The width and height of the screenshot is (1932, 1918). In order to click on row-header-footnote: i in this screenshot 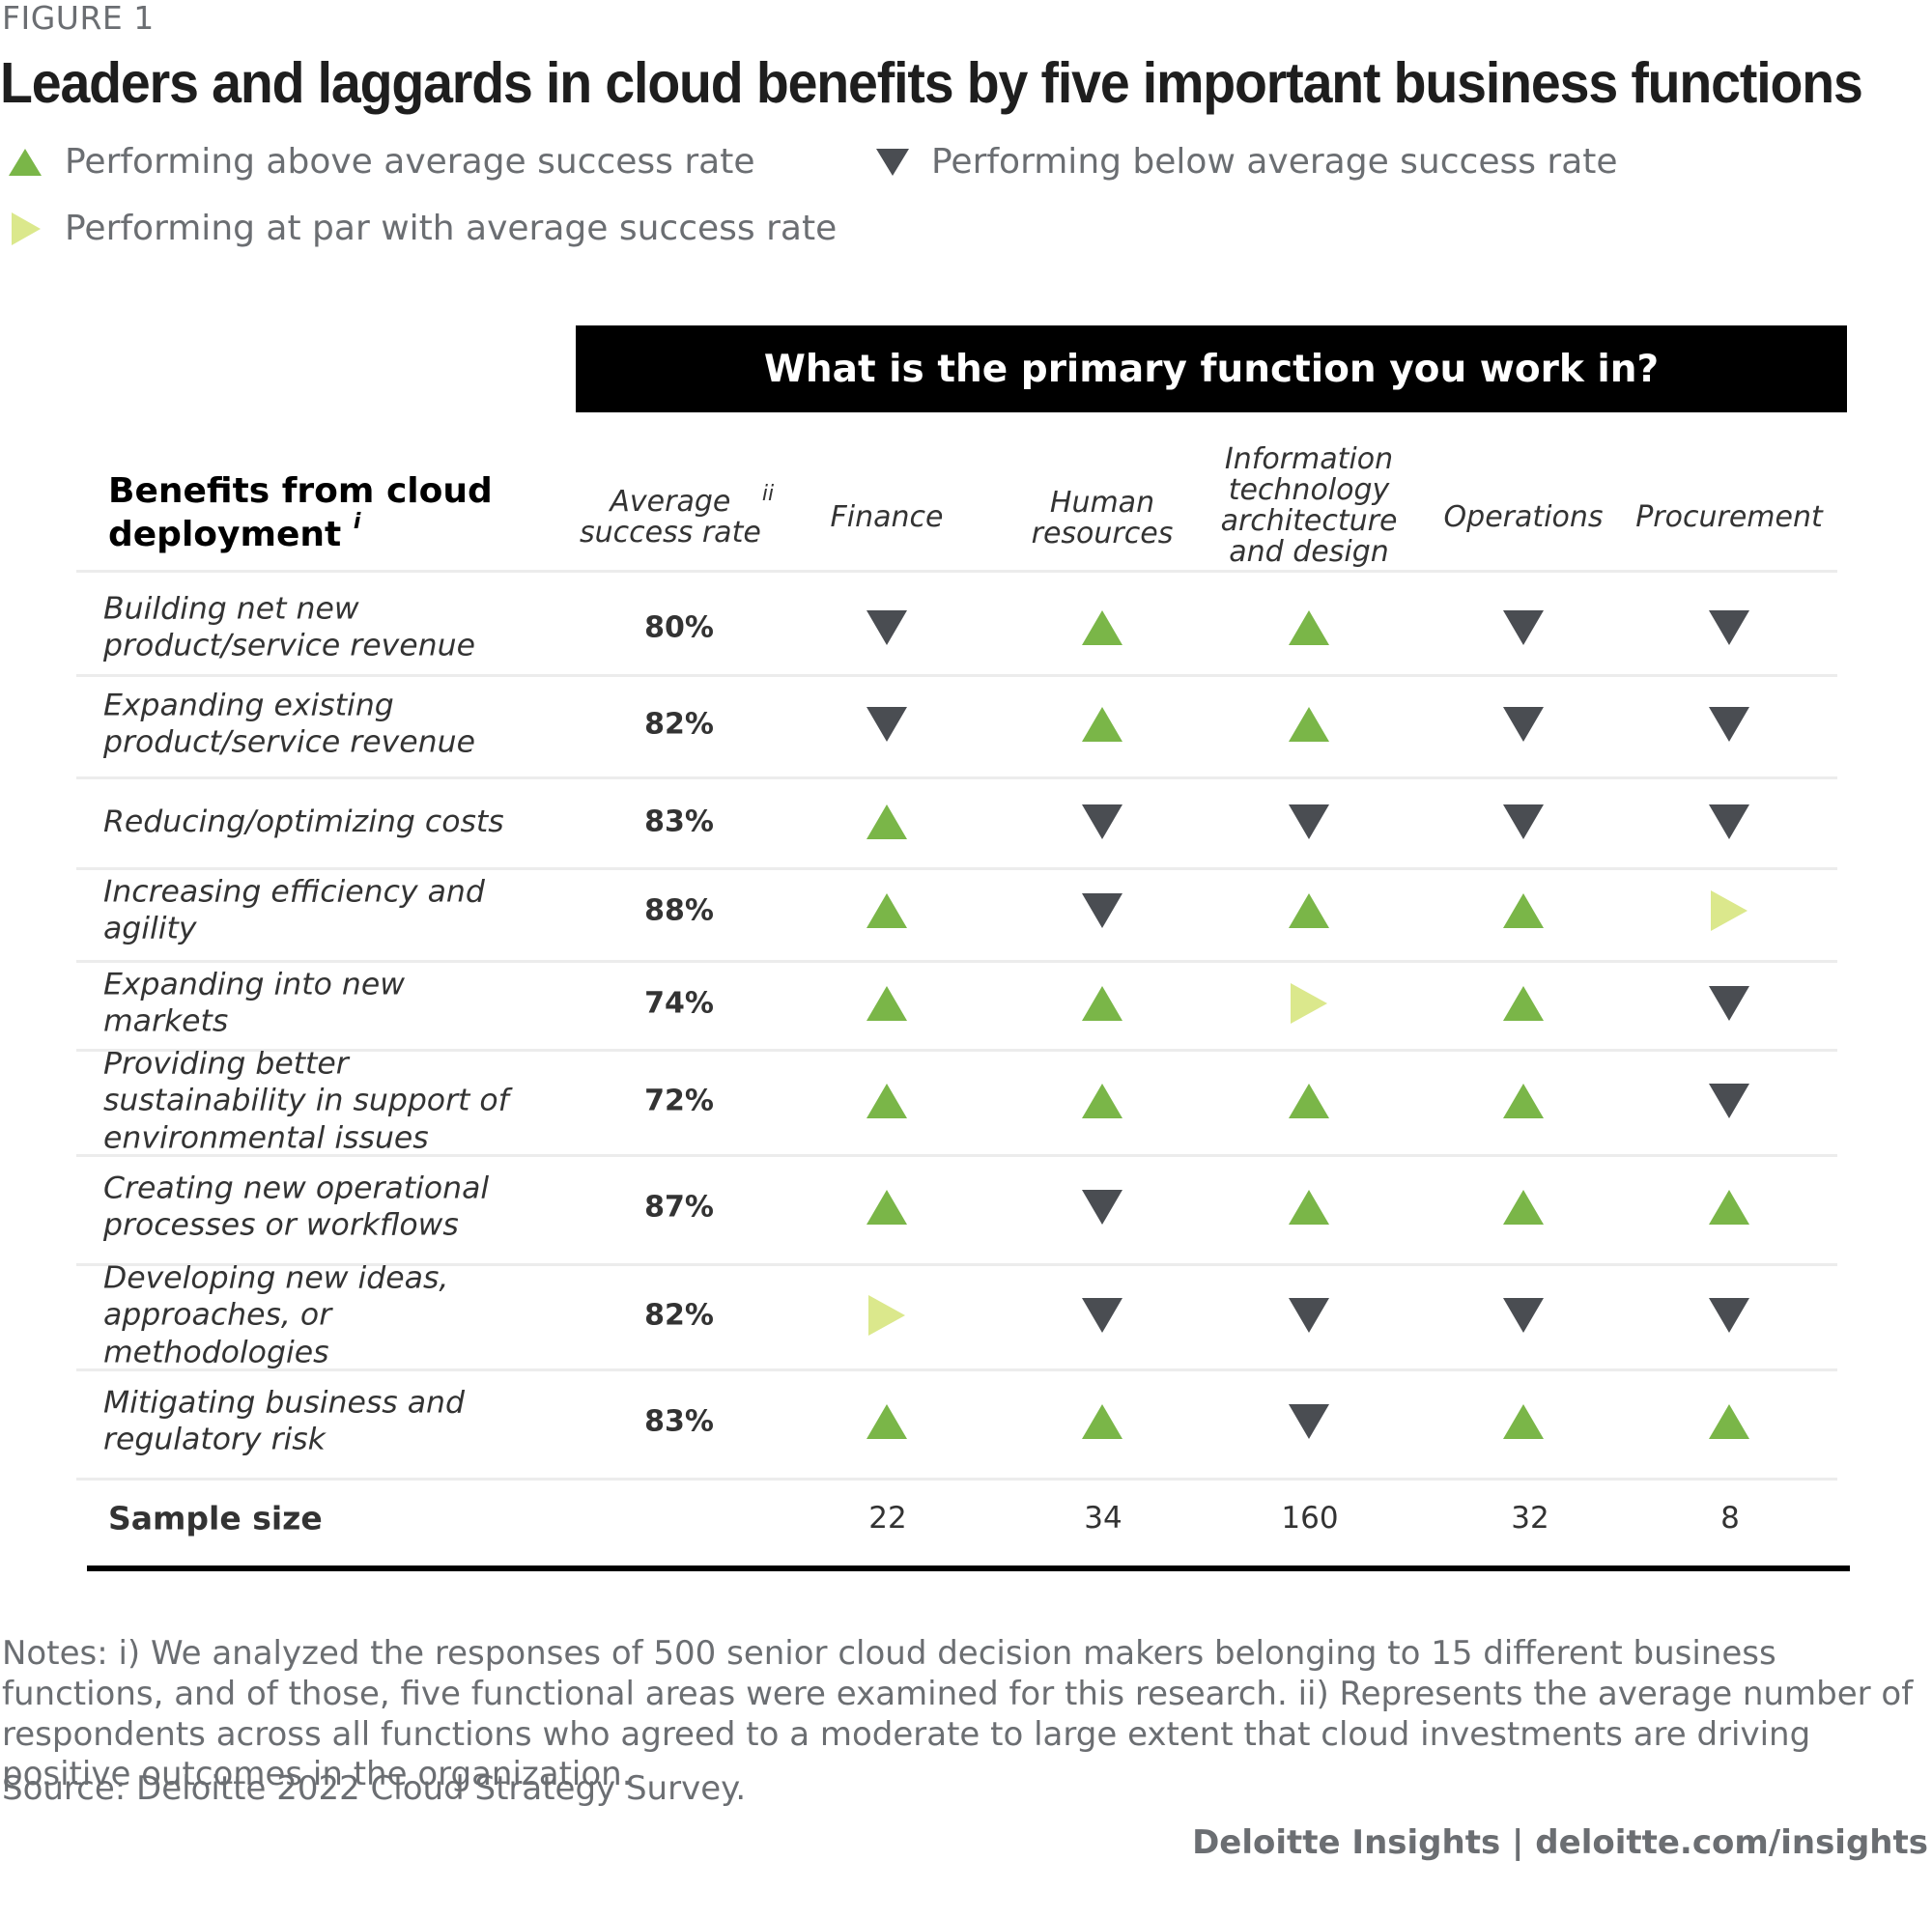, I will do `click(357, 522)`.